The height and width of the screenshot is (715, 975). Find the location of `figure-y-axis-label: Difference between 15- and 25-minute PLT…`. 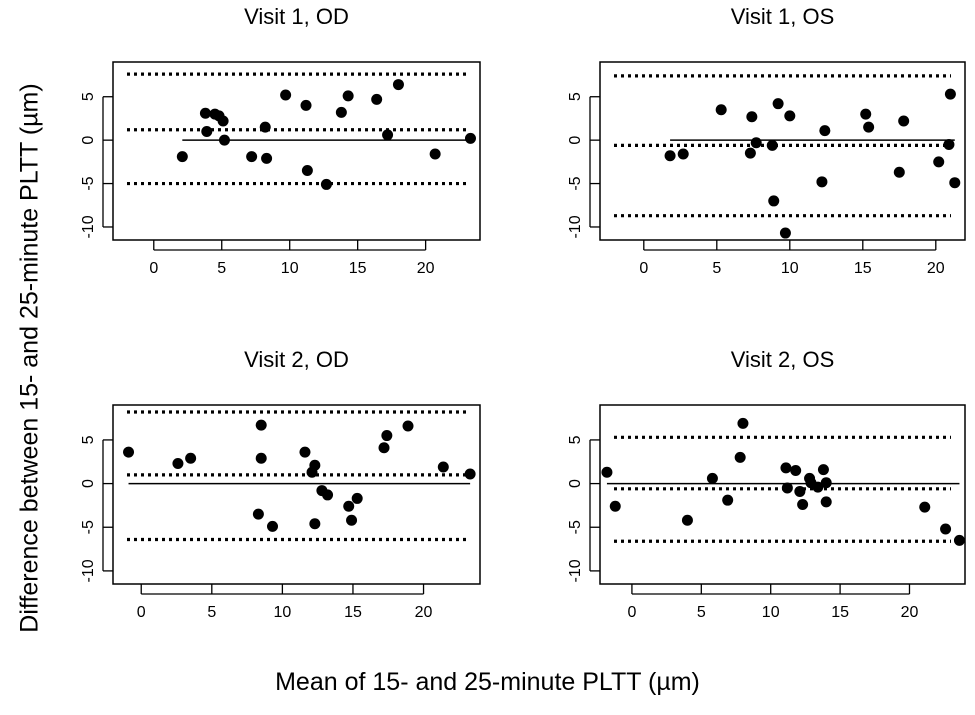

figure-y-axis-label: Difference between 15- and 25-minute PLT… is located at coordinates (29, 358).